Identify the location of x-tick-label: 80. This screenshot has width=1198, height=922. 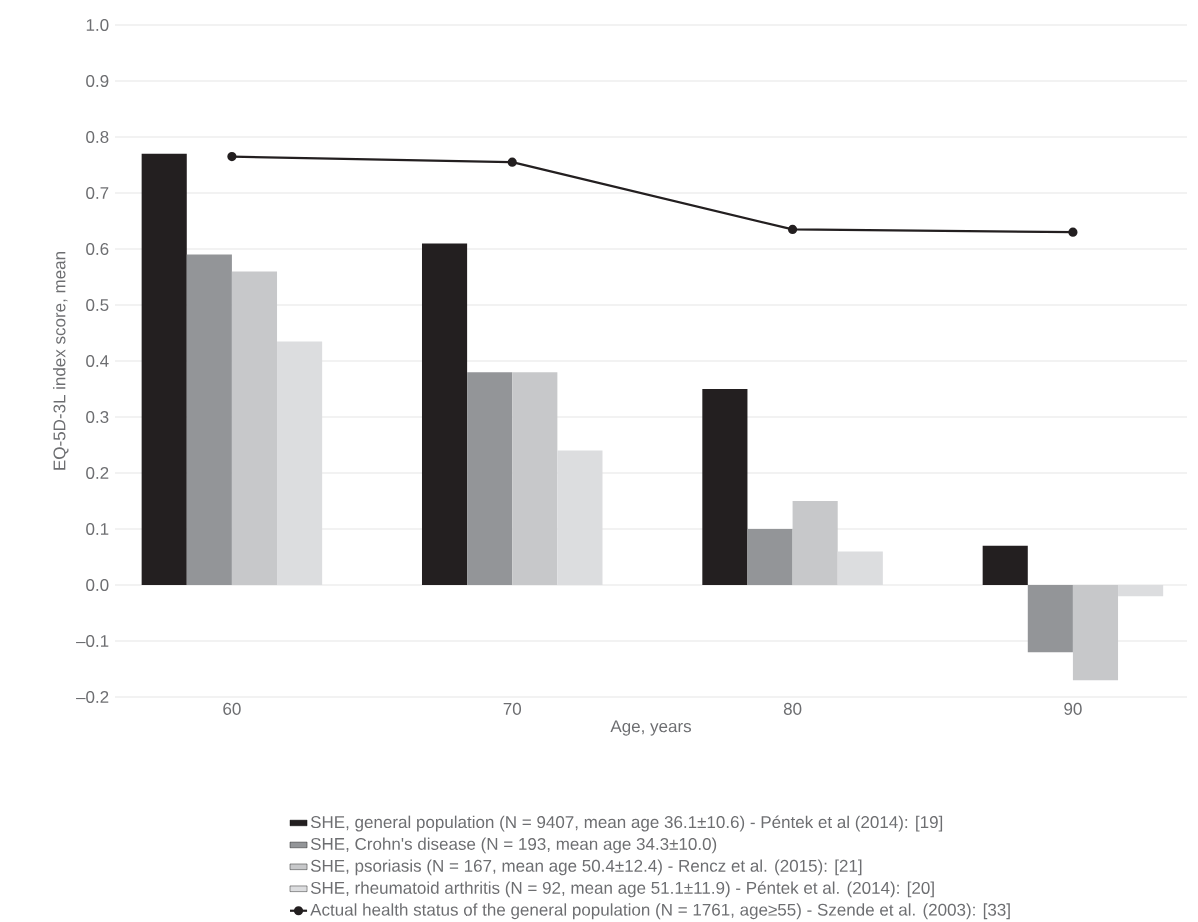
(792, 708).